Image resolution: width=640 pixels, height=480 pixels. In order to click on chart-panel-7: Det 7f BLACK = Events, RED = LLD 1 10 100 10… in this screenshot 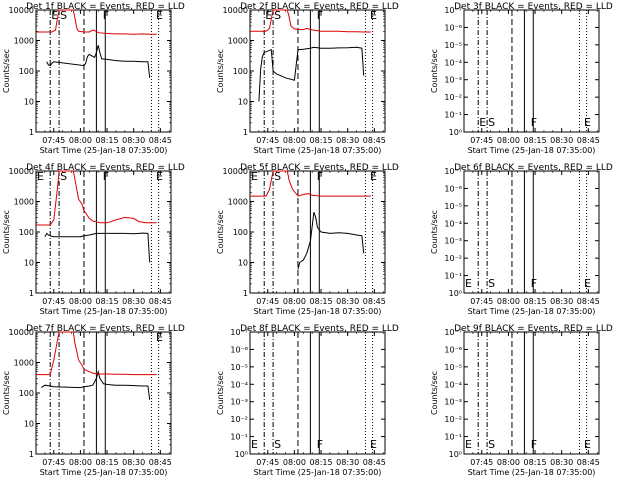, I will do `click(93, 400)`.